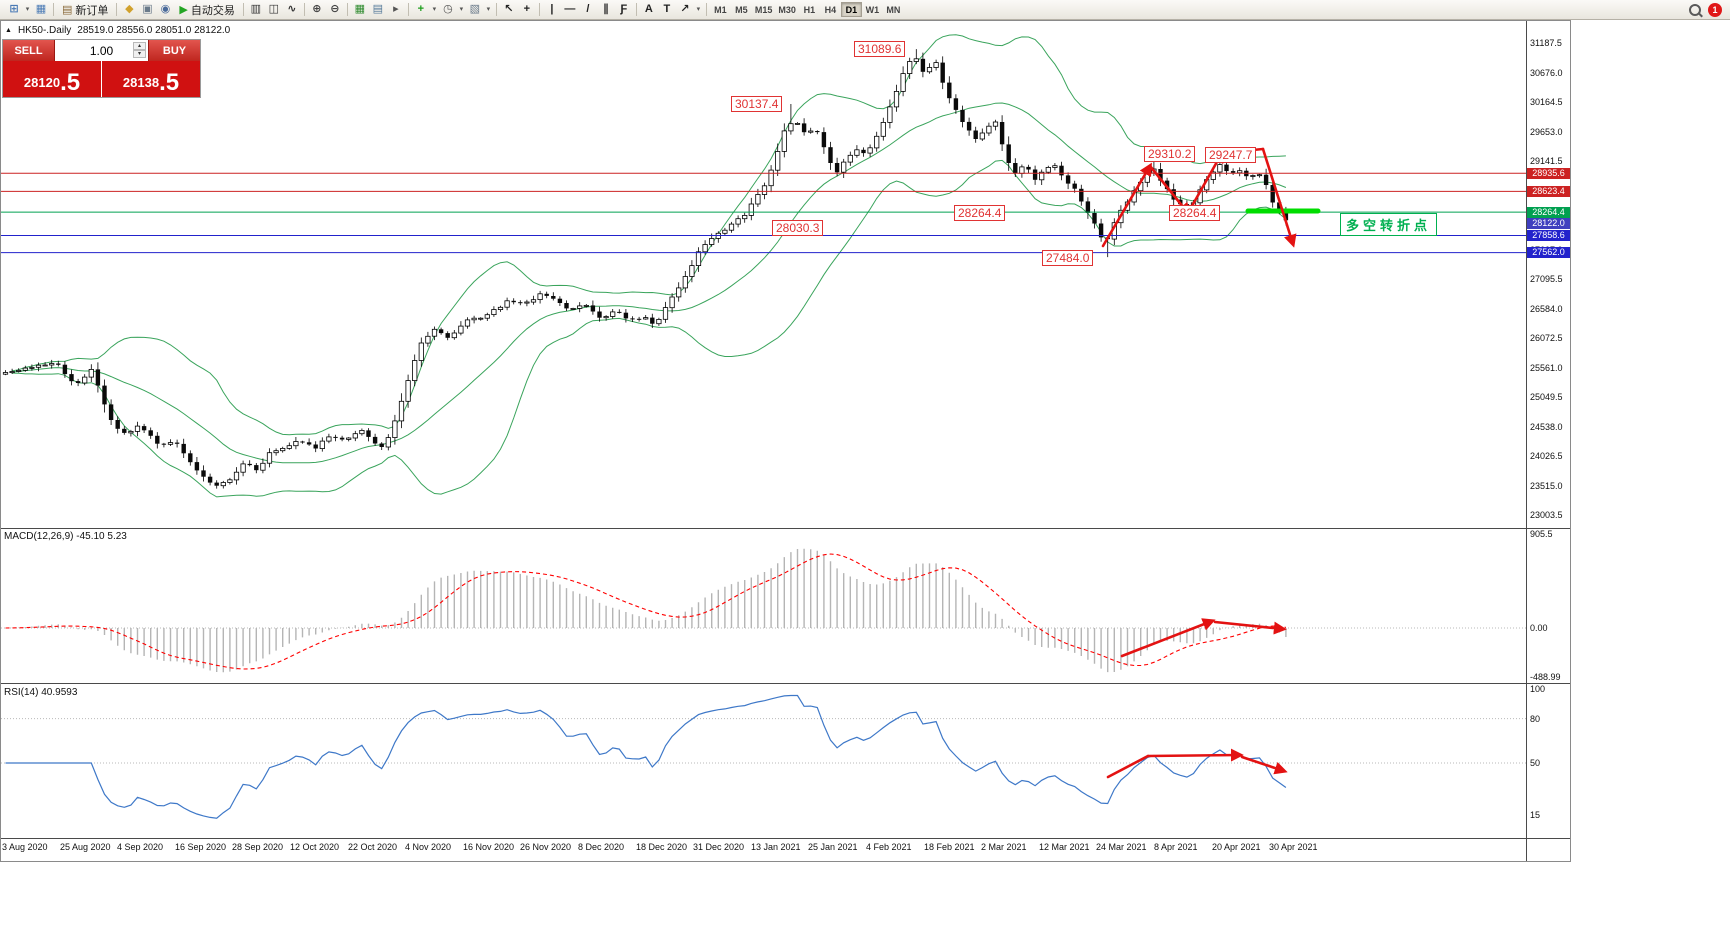 The image size is (1730, 943). I want to click on vertical-line-icon: |, so click(552, 9).